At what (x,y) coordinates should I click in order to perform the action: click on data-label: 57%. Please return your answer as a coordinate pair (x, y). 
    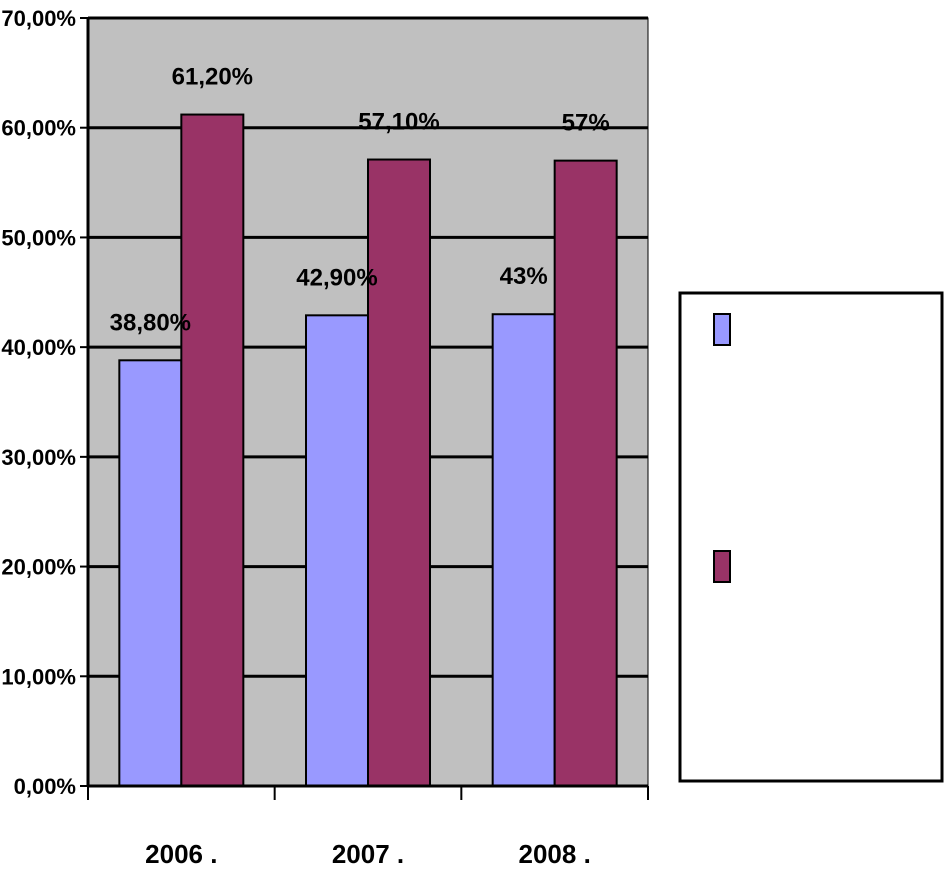
    Looking at the image, I should click on (586, 123).